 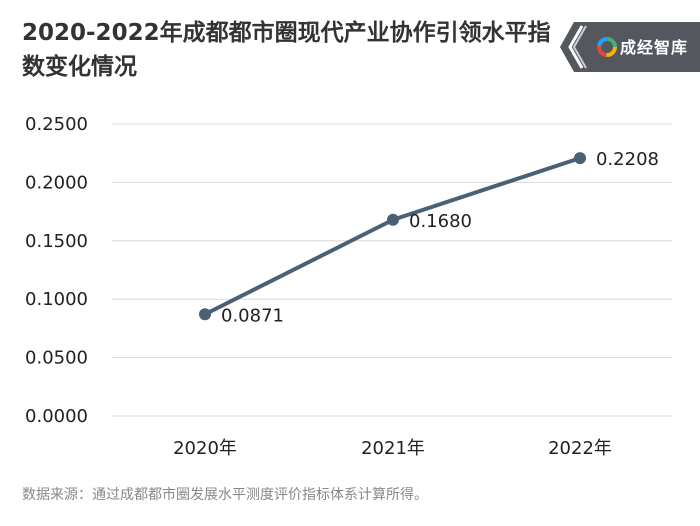 What do you see at coordinates (56, 299) in the screenshot?
I see `y-tick-label: 0.1000` at bounding box center [56, 299].